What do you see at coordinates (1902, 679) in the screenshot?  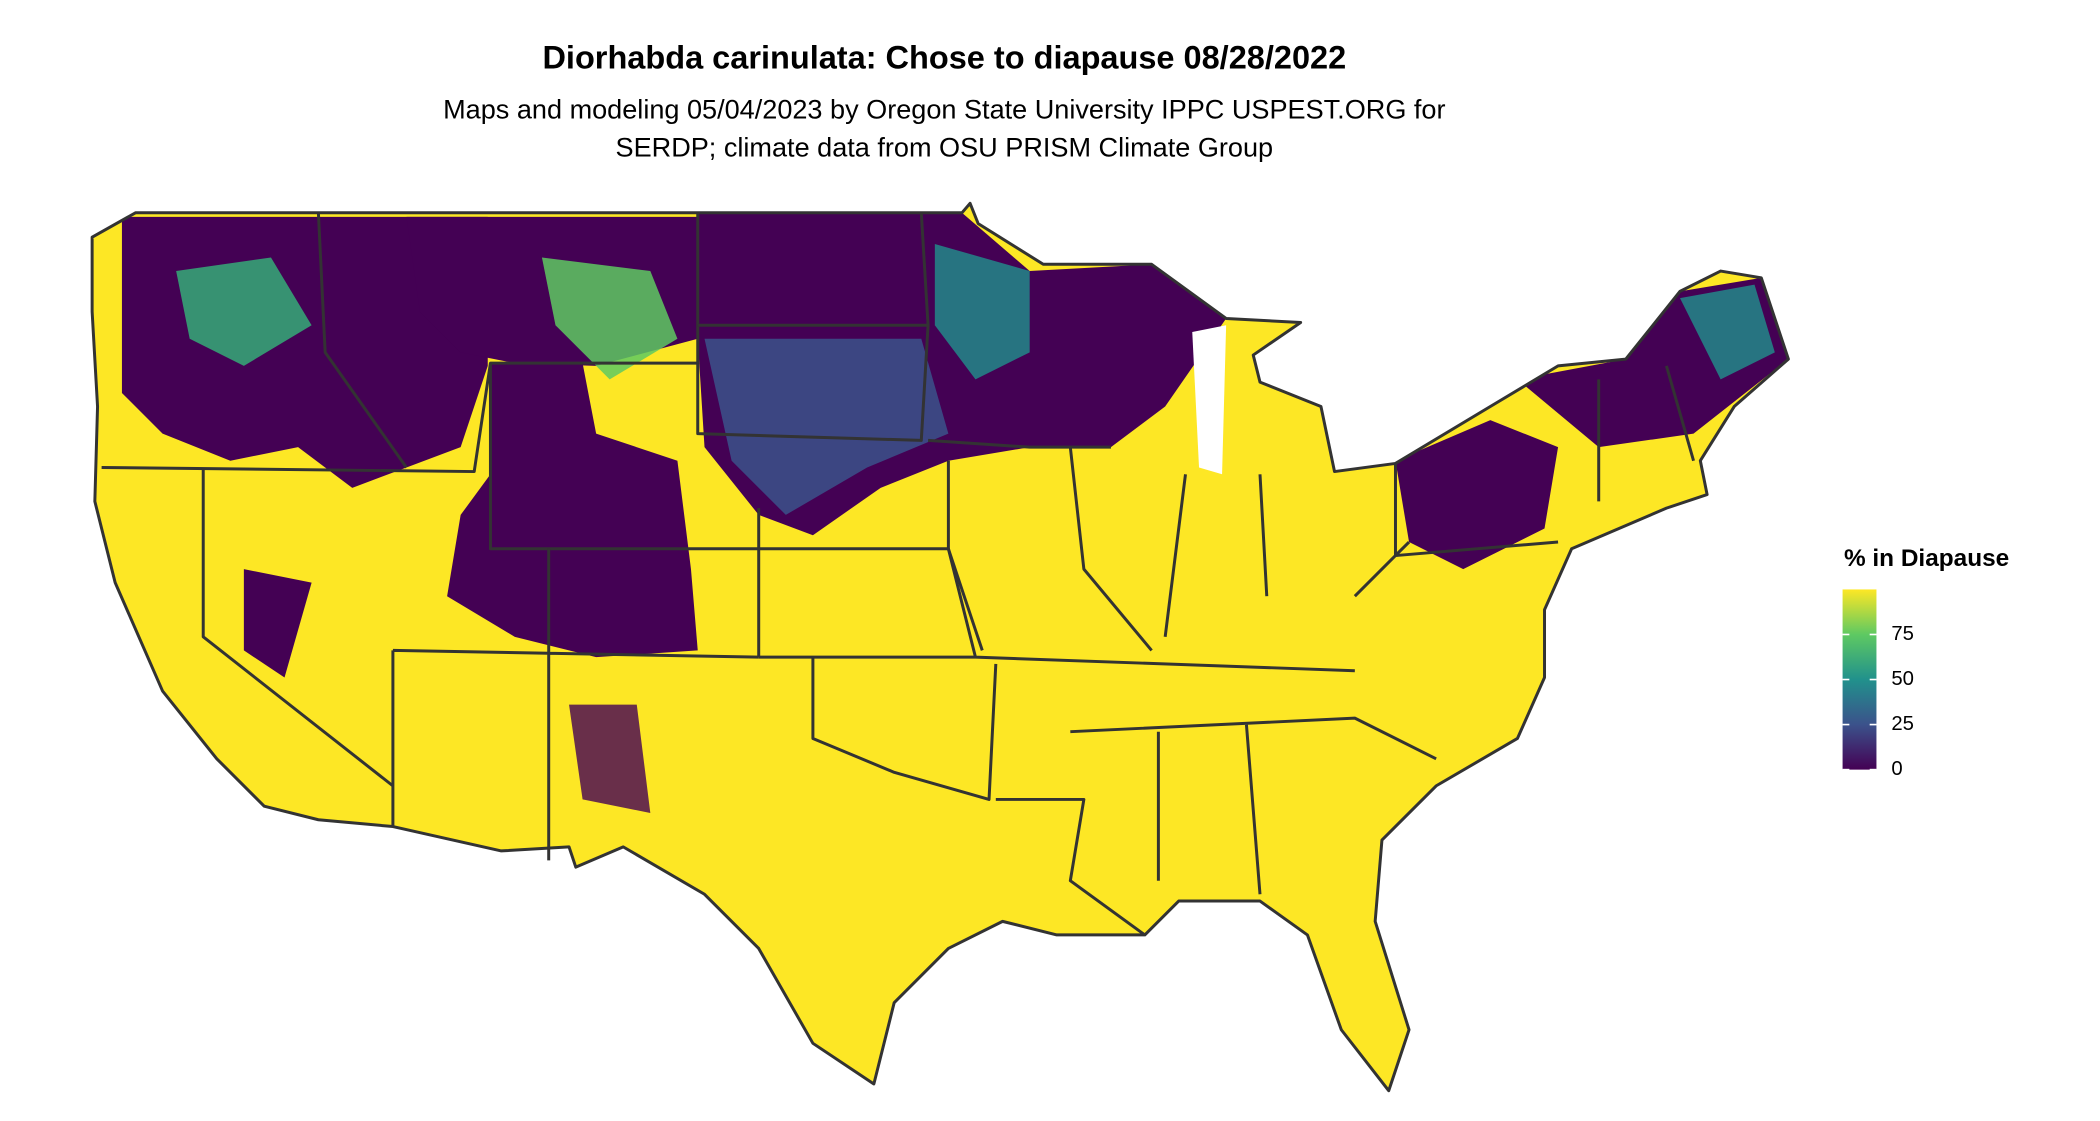 I see `legend-tick-label: 50` at bounding box center [1902, 679].